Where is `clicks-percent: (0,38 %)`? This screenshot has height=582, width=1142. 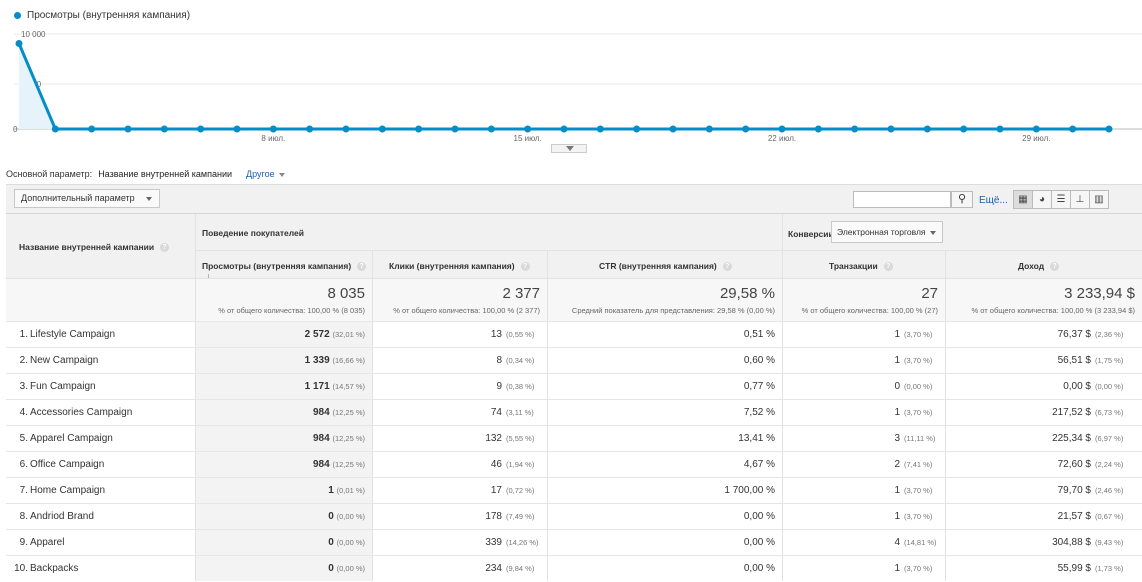
clicks-percent: (0,38 %) is located at coordinates (520, 386).